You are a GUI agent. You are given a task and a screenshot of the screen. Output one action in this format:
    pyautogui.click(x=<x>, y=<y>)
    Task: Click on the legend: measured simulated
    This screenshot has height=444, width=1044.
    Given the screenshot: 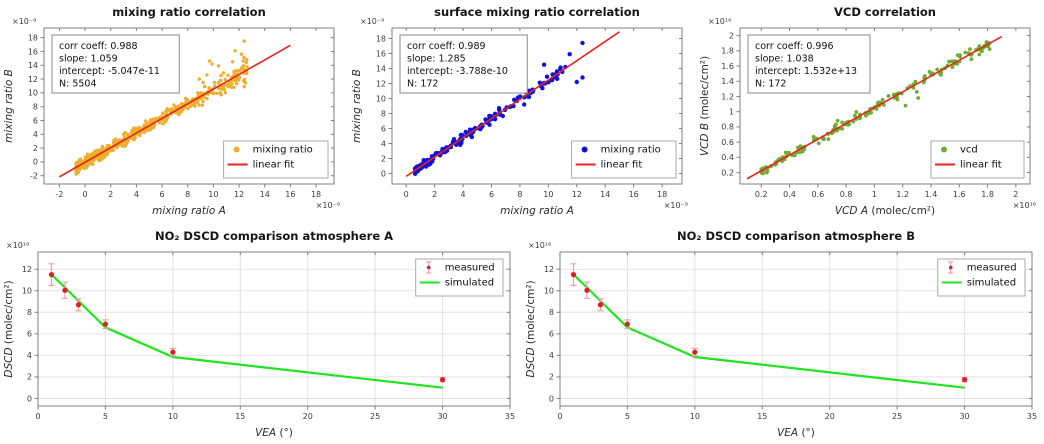 What is the action you would take?
    pyautogui.click(x=981, y=277)
    